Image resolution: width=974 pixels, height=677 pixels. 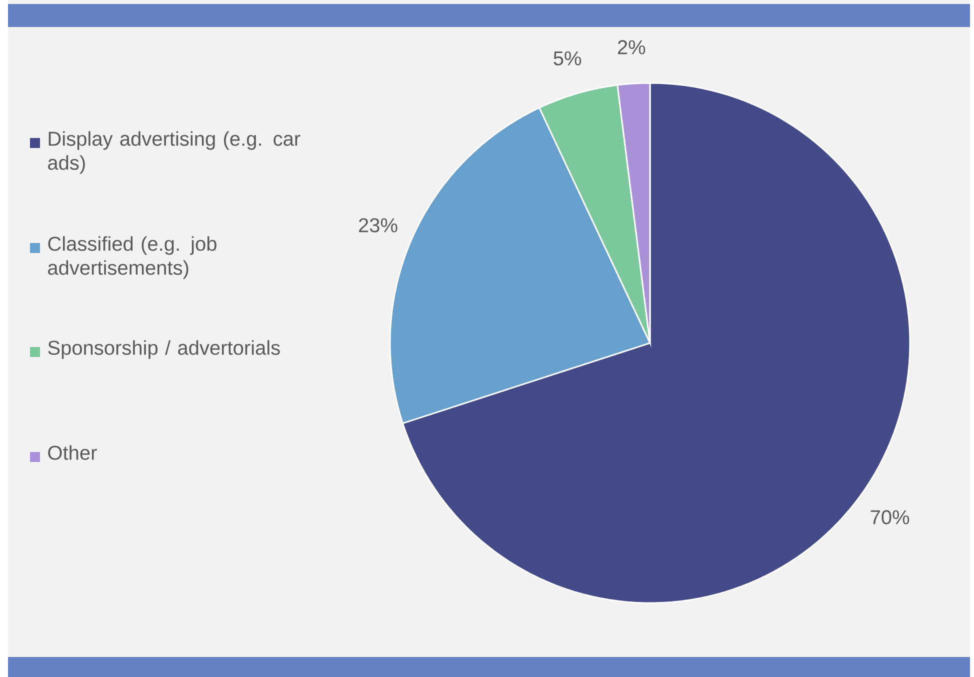 What do you see at coordinates (72, 452) in the screenshot?
I see `legend-label: Other` at bounding box center [72, 452].